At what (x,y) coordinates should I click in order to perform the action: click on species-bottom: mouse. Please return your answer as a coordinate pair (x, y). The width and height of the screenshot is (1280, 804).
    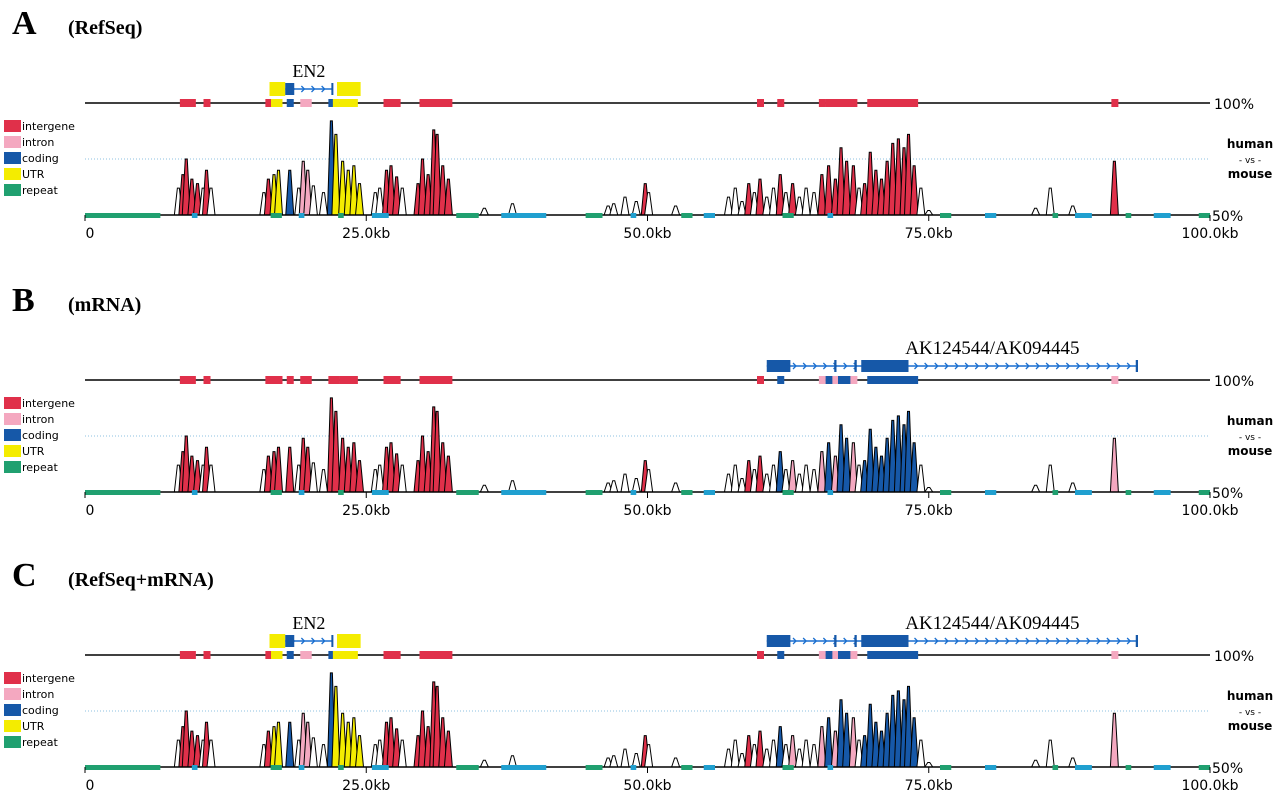
    Looking at the image, I should click on (1250, 174).